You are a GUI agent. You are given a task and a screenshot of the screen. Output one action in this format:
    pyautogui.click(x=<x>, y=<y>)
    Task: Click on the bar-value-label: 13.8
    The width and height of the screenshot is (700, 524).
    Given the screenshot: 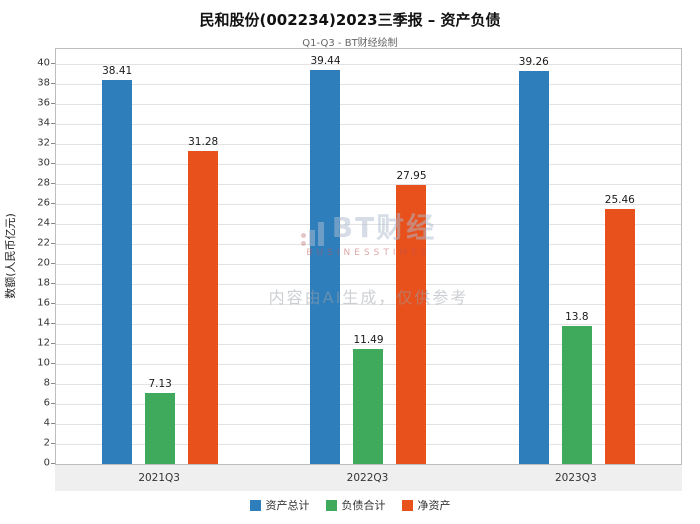 What is the action you would take?
    pyautogui.click(x=577, y=317)
    